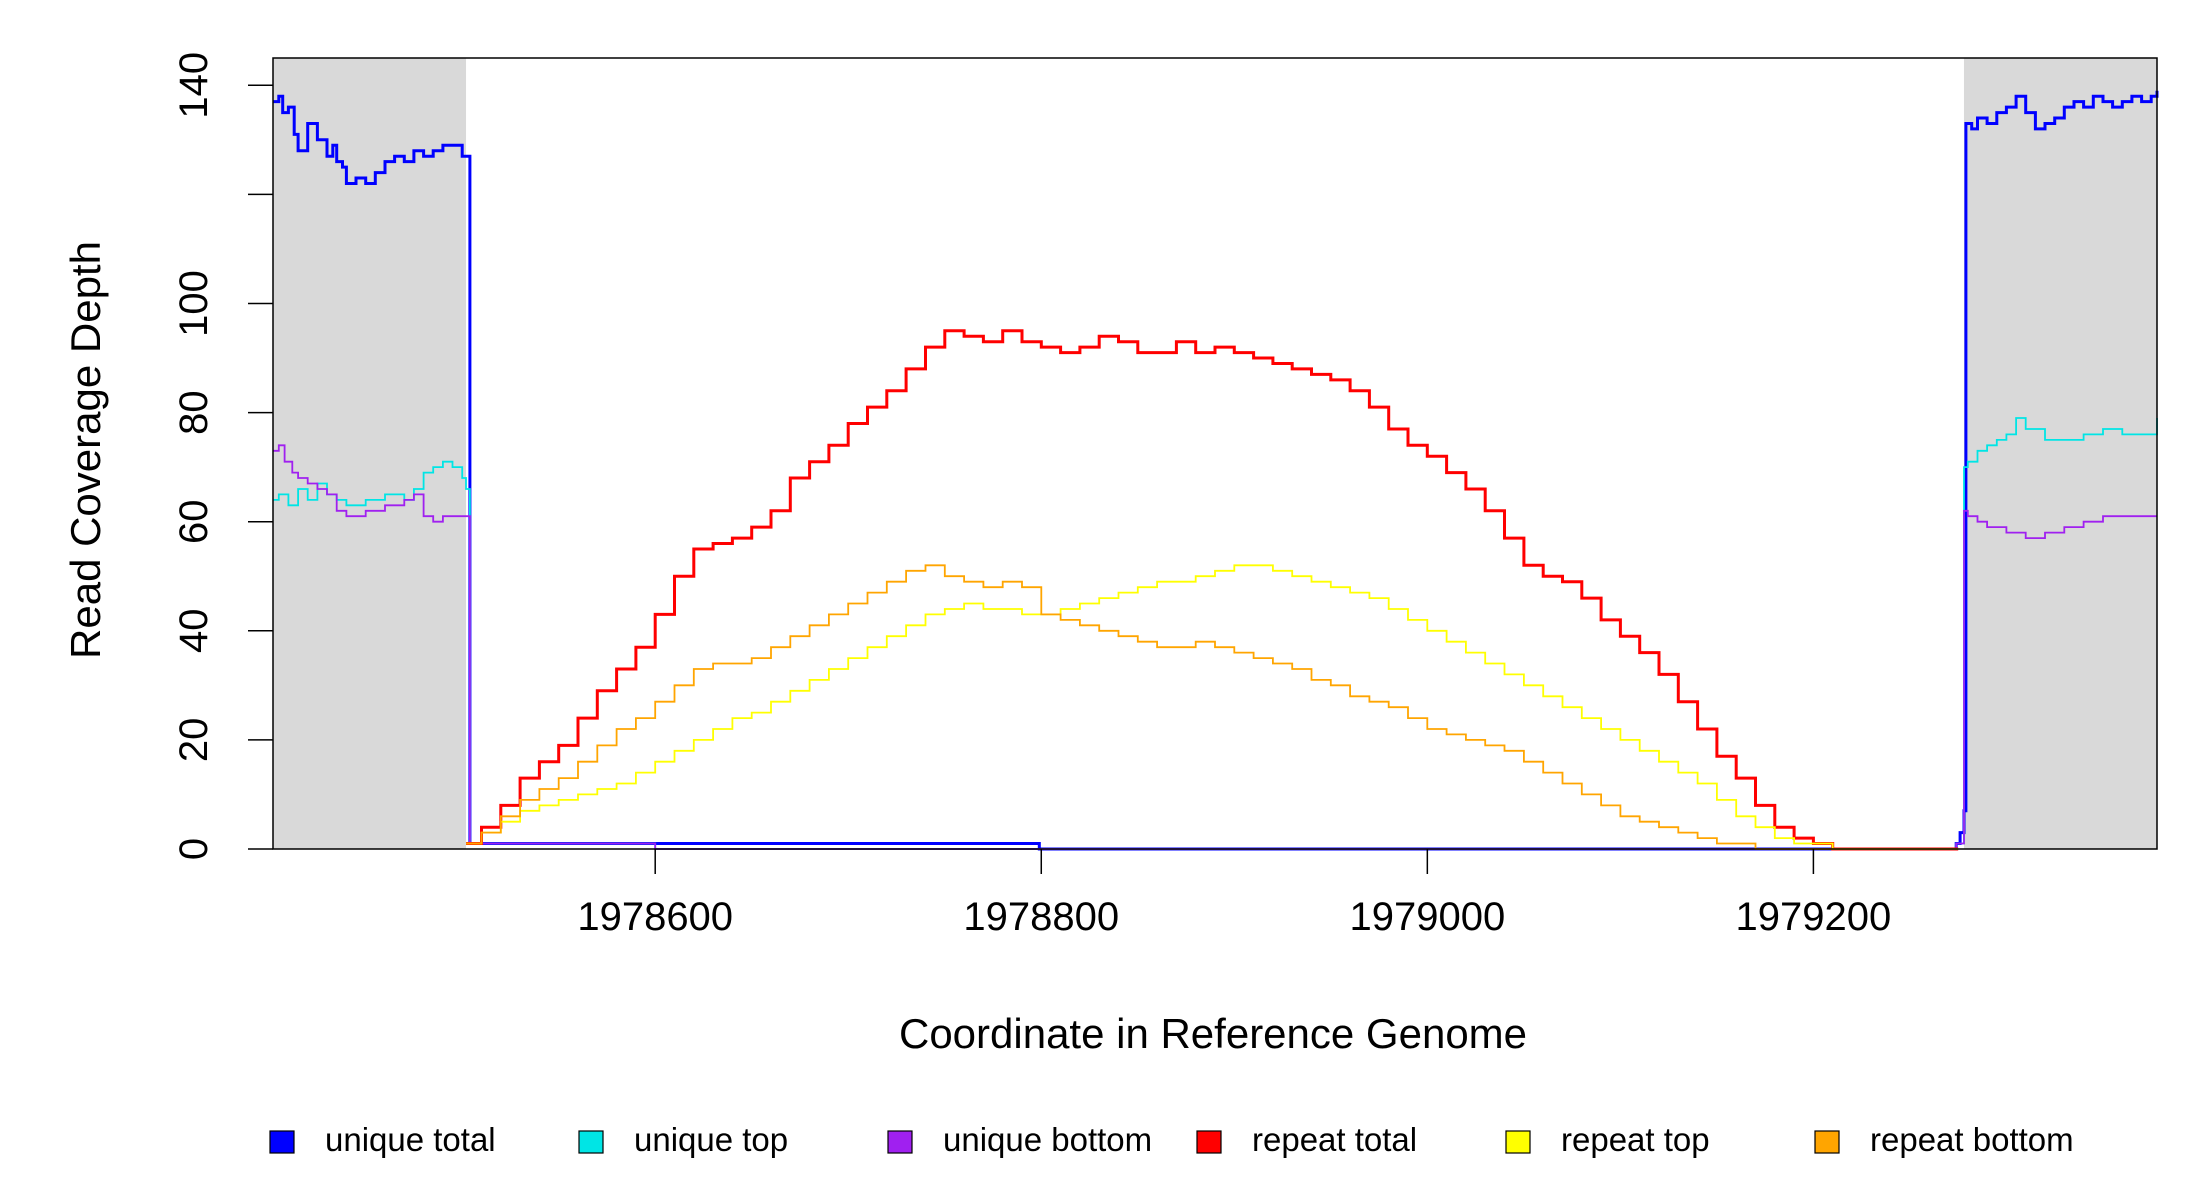 This screenshot has height=1200, width=2200. What do you see at coordinates (194, 412) in the screenshot?
I see `y-tick-label: 80` at bounding box center [194, 412].